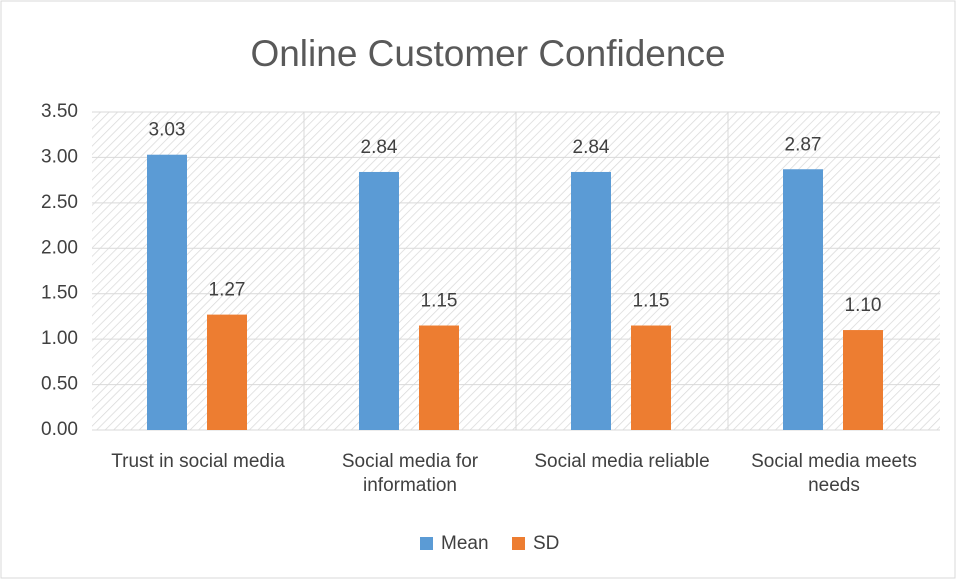 The image size is (956, 579). What do you see at coordinates (59, 202) in the screenshot?
I see `y-tick-label: 2.50` at bounding box center [59, 202].